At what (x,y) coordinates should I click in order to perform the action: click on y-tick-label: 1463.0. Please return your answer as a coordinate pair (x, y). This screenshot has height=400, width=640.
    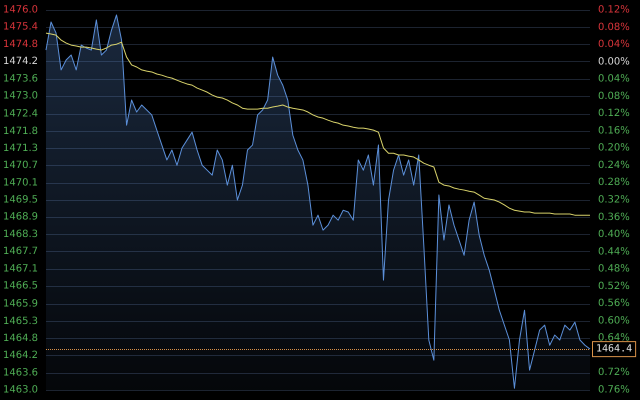
    Looking at the image, I should click on (20, 390).